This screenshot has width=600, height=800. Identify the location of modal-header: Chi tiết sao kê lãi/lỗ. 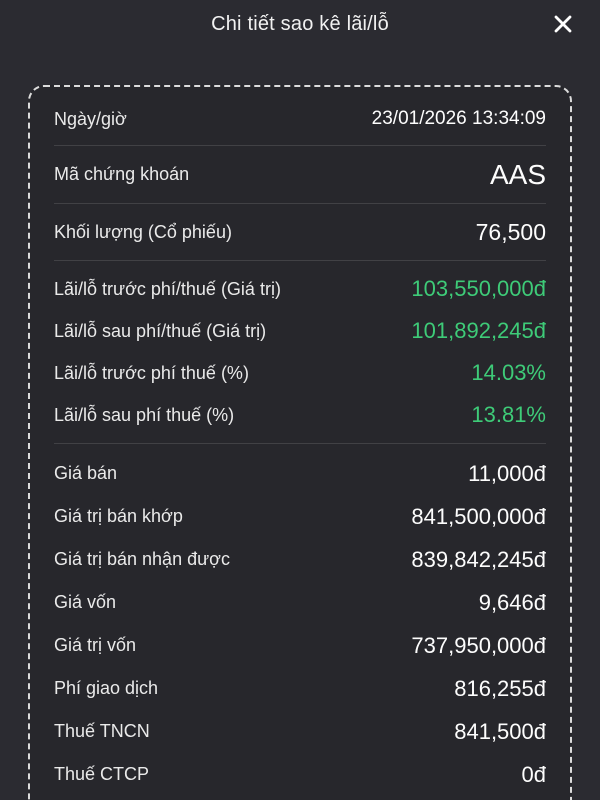
(300, 24).